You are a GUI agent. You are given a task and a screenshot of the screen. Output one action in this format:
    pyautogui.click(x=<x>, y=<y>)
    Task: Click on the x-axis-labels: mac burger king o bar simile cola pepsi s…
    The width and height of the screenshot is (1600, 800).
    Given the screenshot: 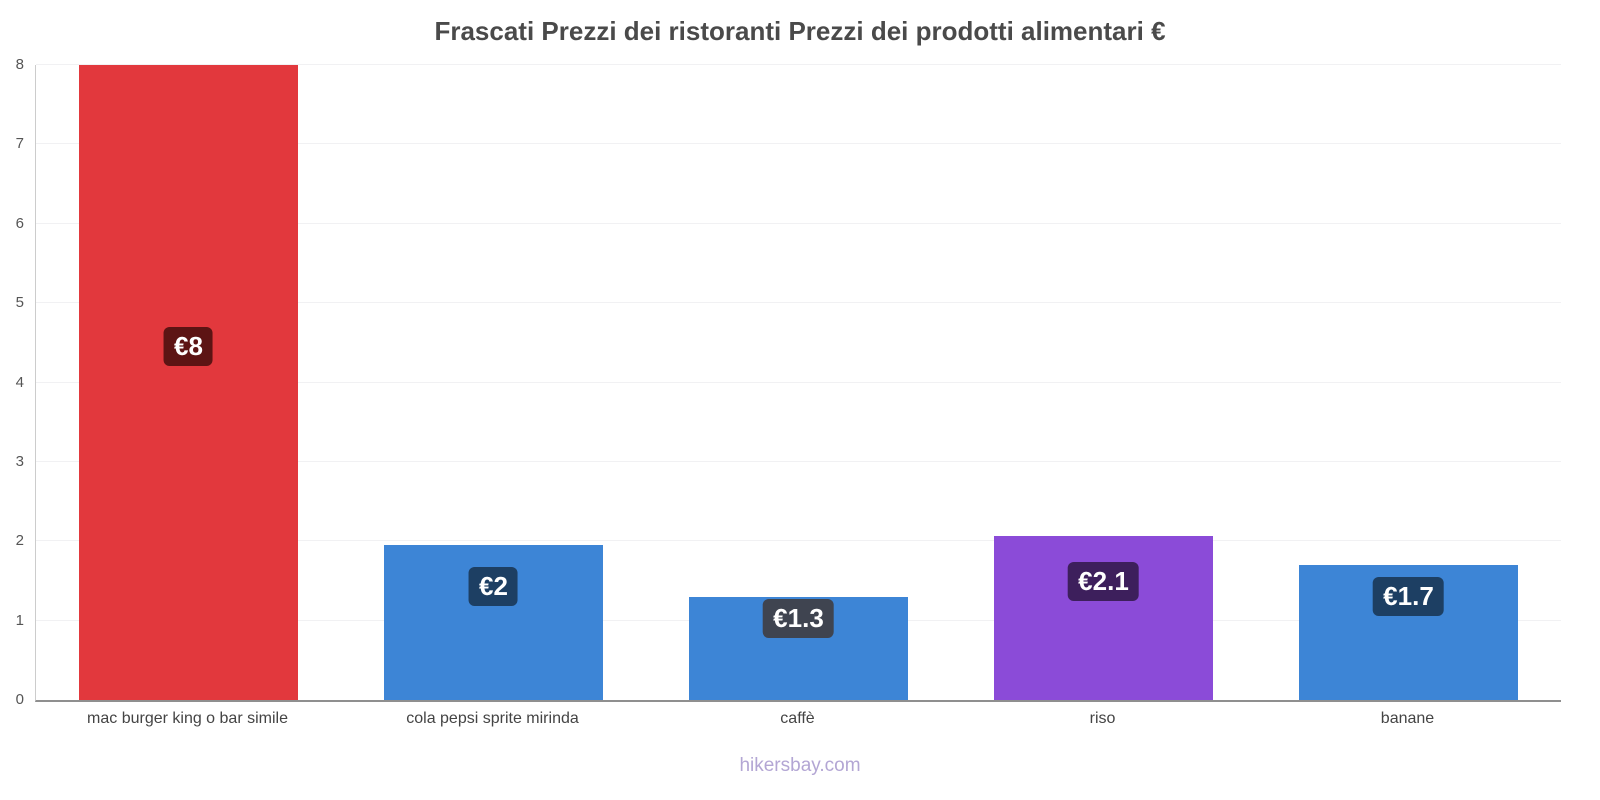 What is the action you would take?
    pyautogui.click(x=797, y=723)
    